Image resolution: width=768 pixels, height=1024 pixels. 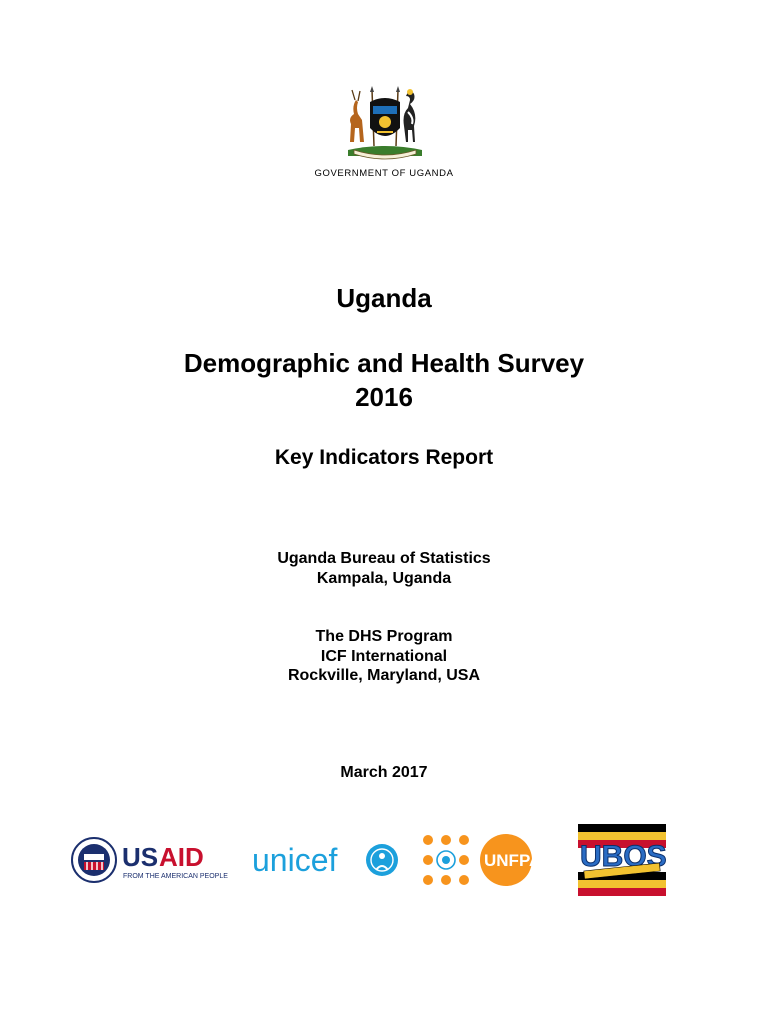 I want to click on publisher-line: ICF International, so click(x=384, y=656).